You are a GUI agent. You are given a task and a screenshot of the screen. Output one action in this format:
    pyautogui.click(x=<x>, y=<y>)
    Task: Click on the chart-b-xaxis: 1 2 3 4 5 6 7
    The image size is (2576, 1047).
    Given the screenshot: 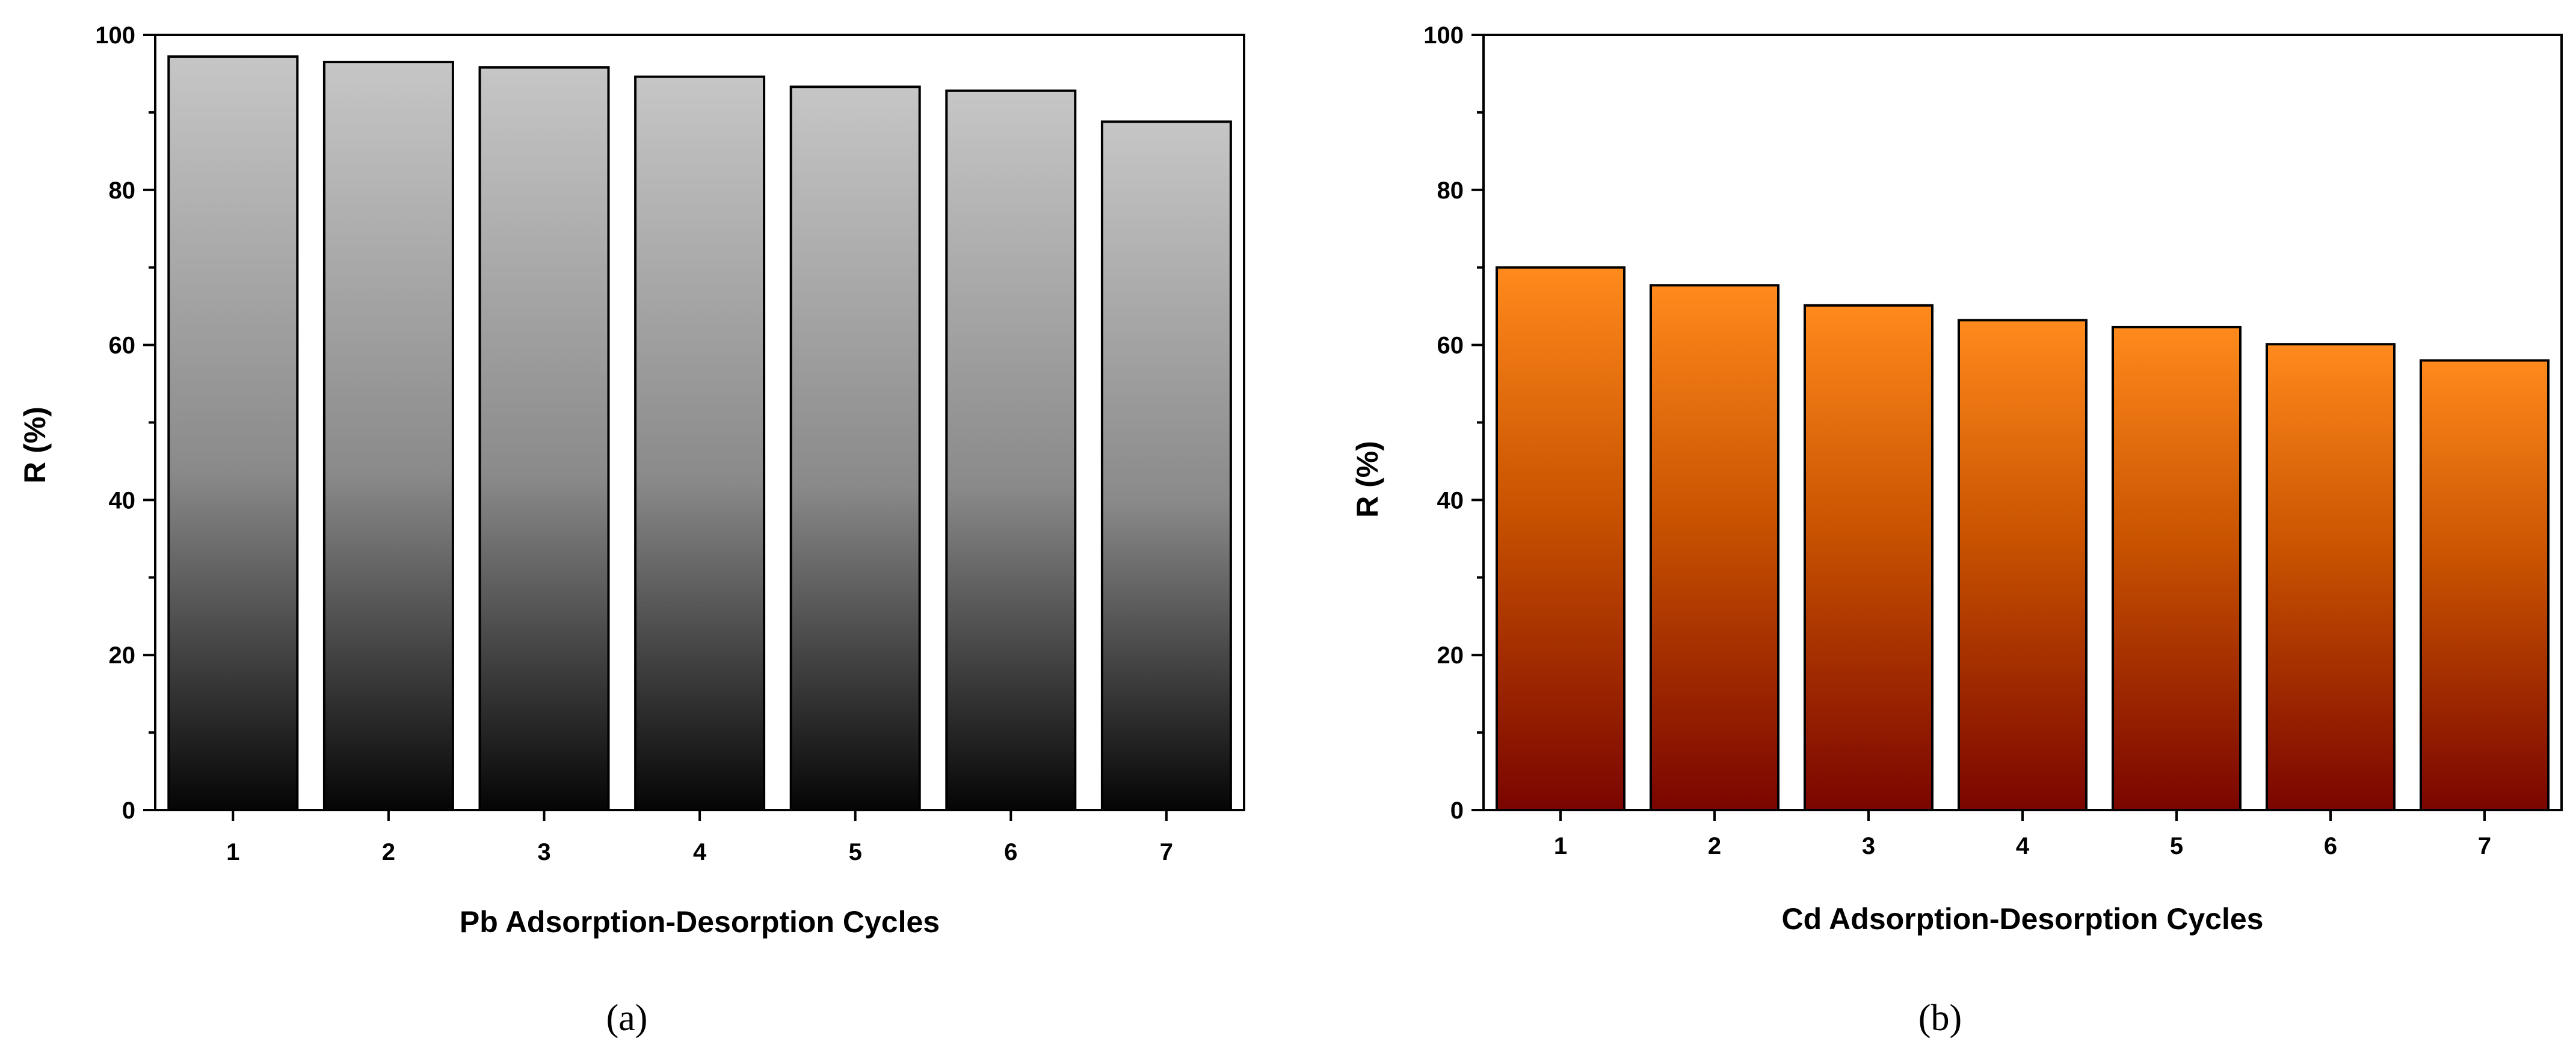 What is the action you would take?
    pyautogui.click(x=2022, y=834)
    